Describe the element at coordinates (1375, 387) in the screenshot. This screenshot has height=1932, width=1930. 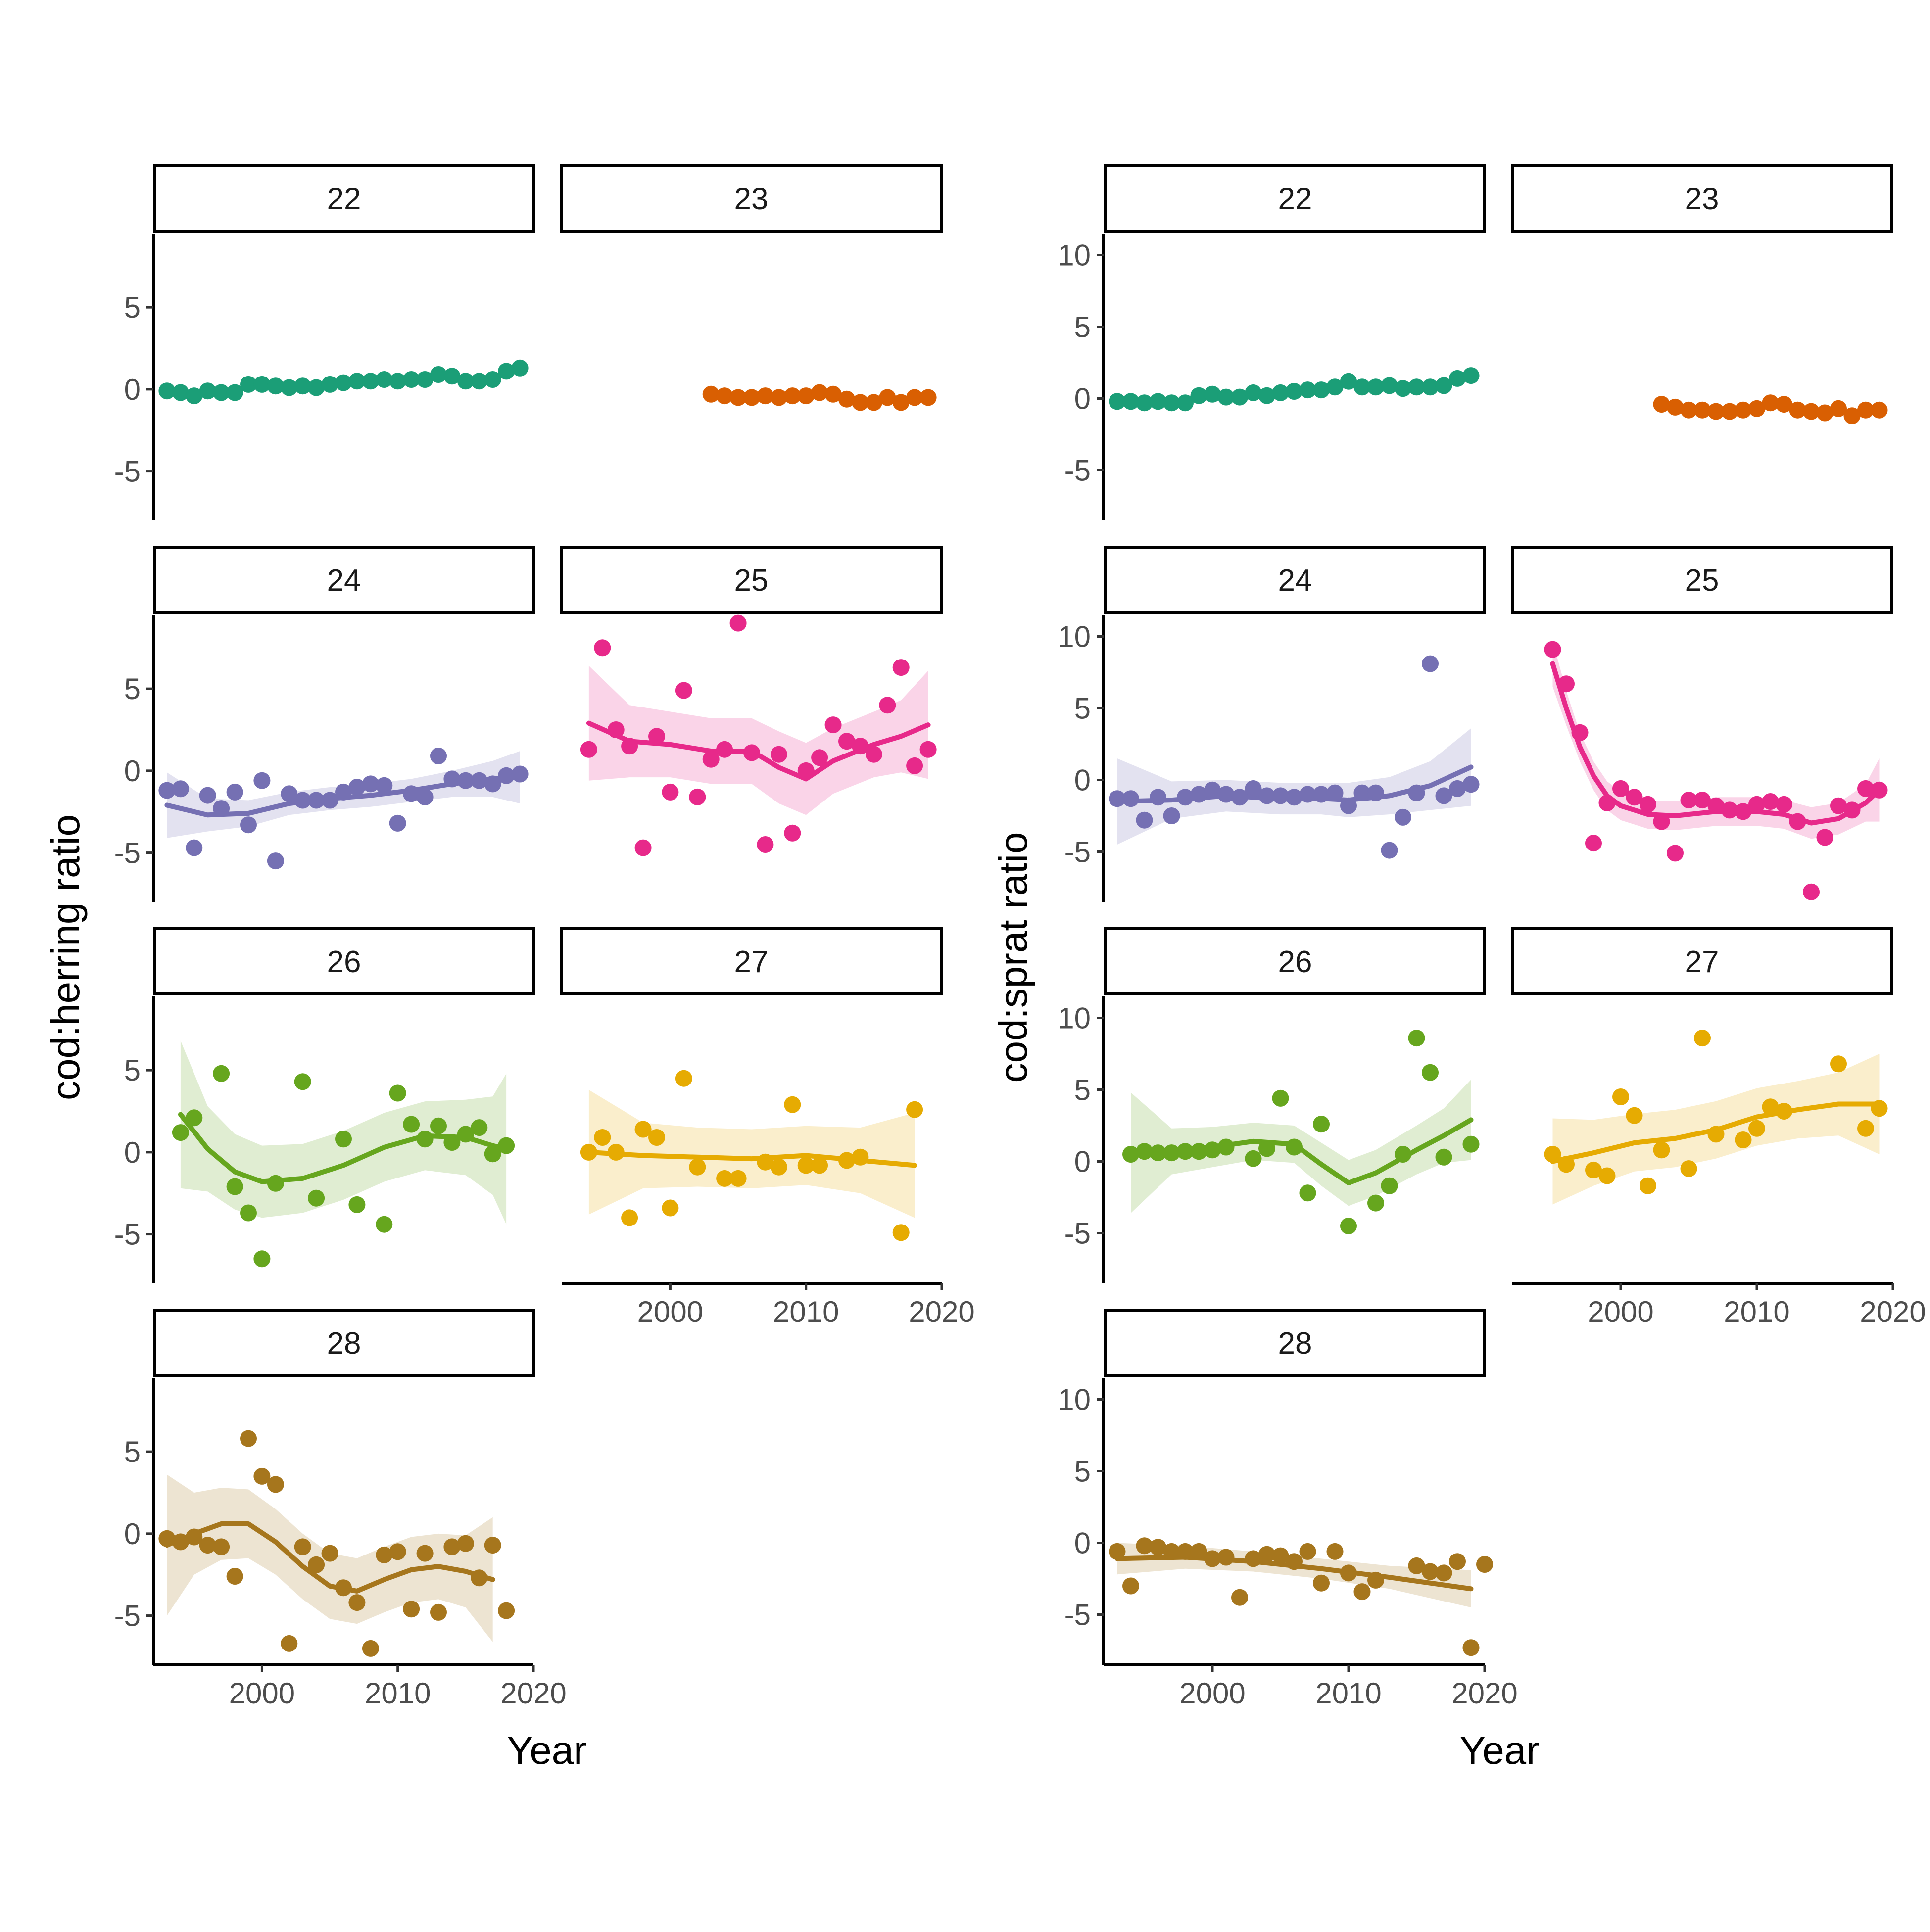
I see `data-point-22-2012` at that location.